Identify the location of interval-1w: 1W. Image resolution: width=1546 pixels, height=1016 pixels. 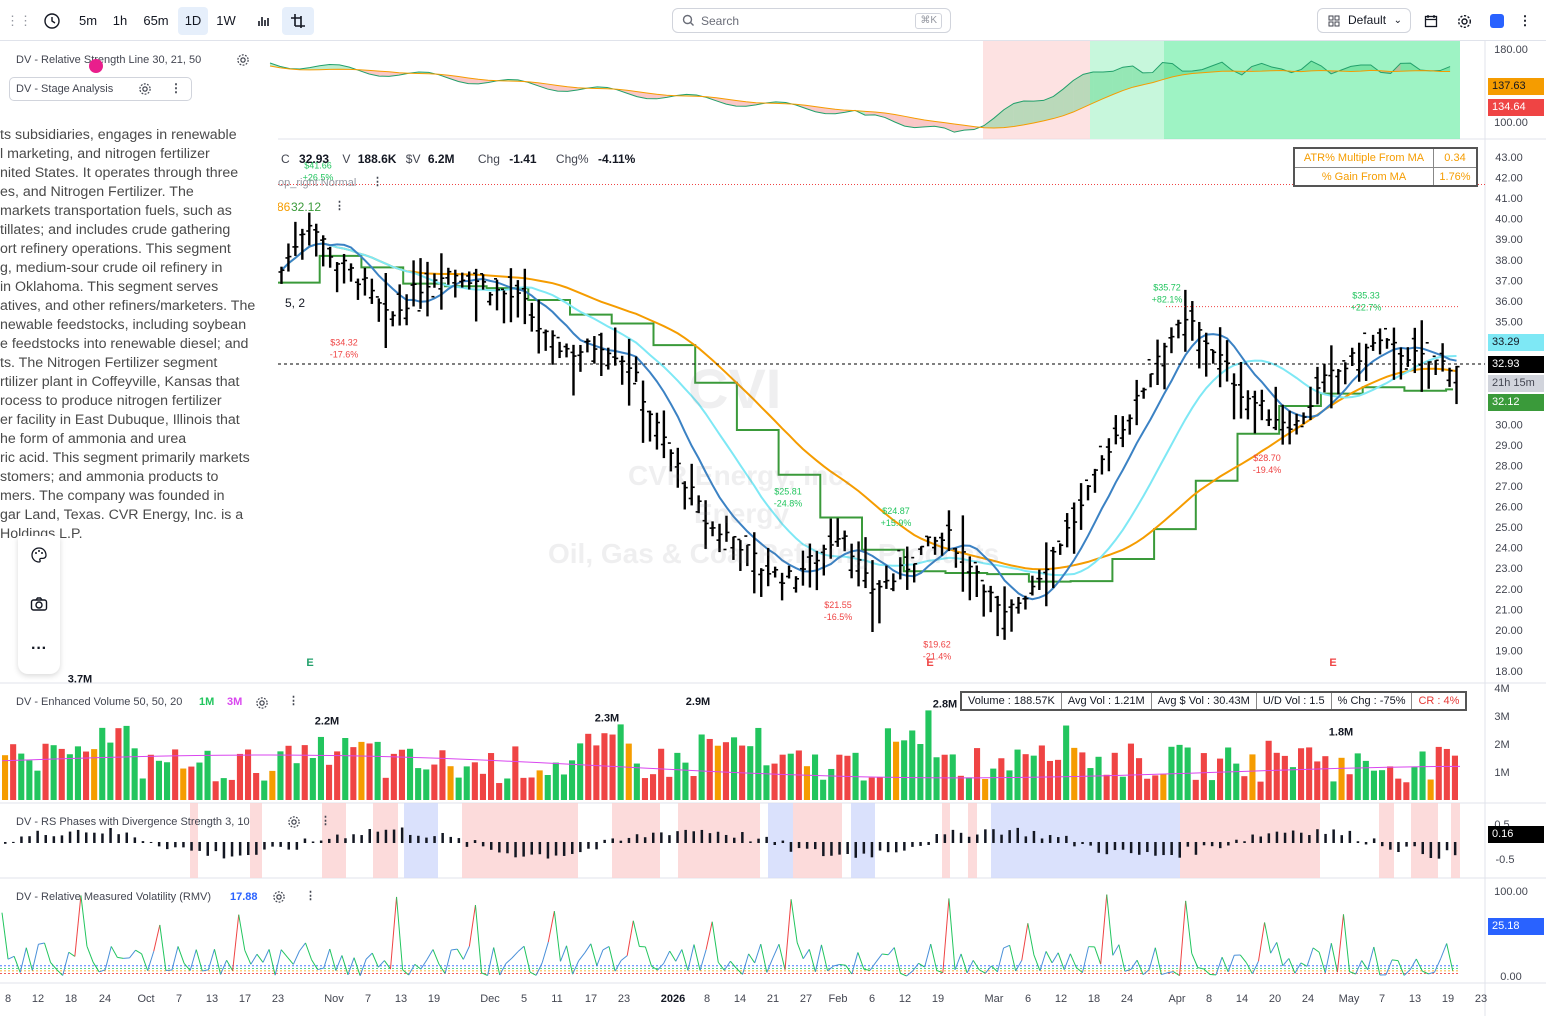
(226, 20).